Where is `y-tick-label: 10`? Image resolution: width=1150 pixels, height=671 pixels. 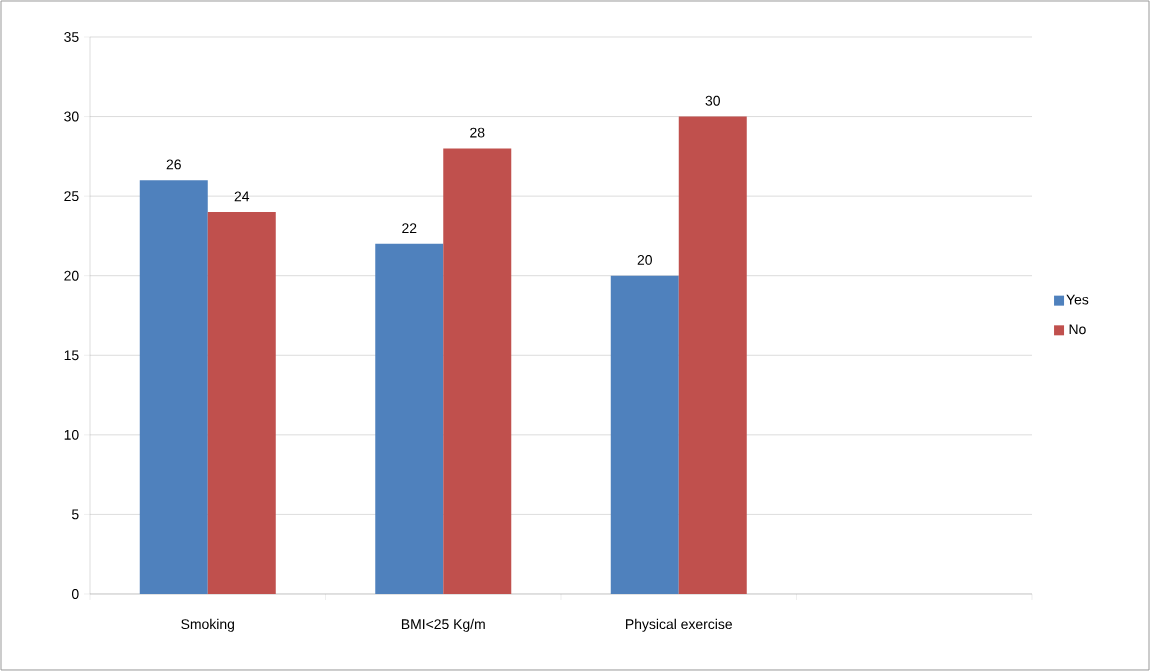
y-tick-label: 10 is located at coordinates (71, 434).